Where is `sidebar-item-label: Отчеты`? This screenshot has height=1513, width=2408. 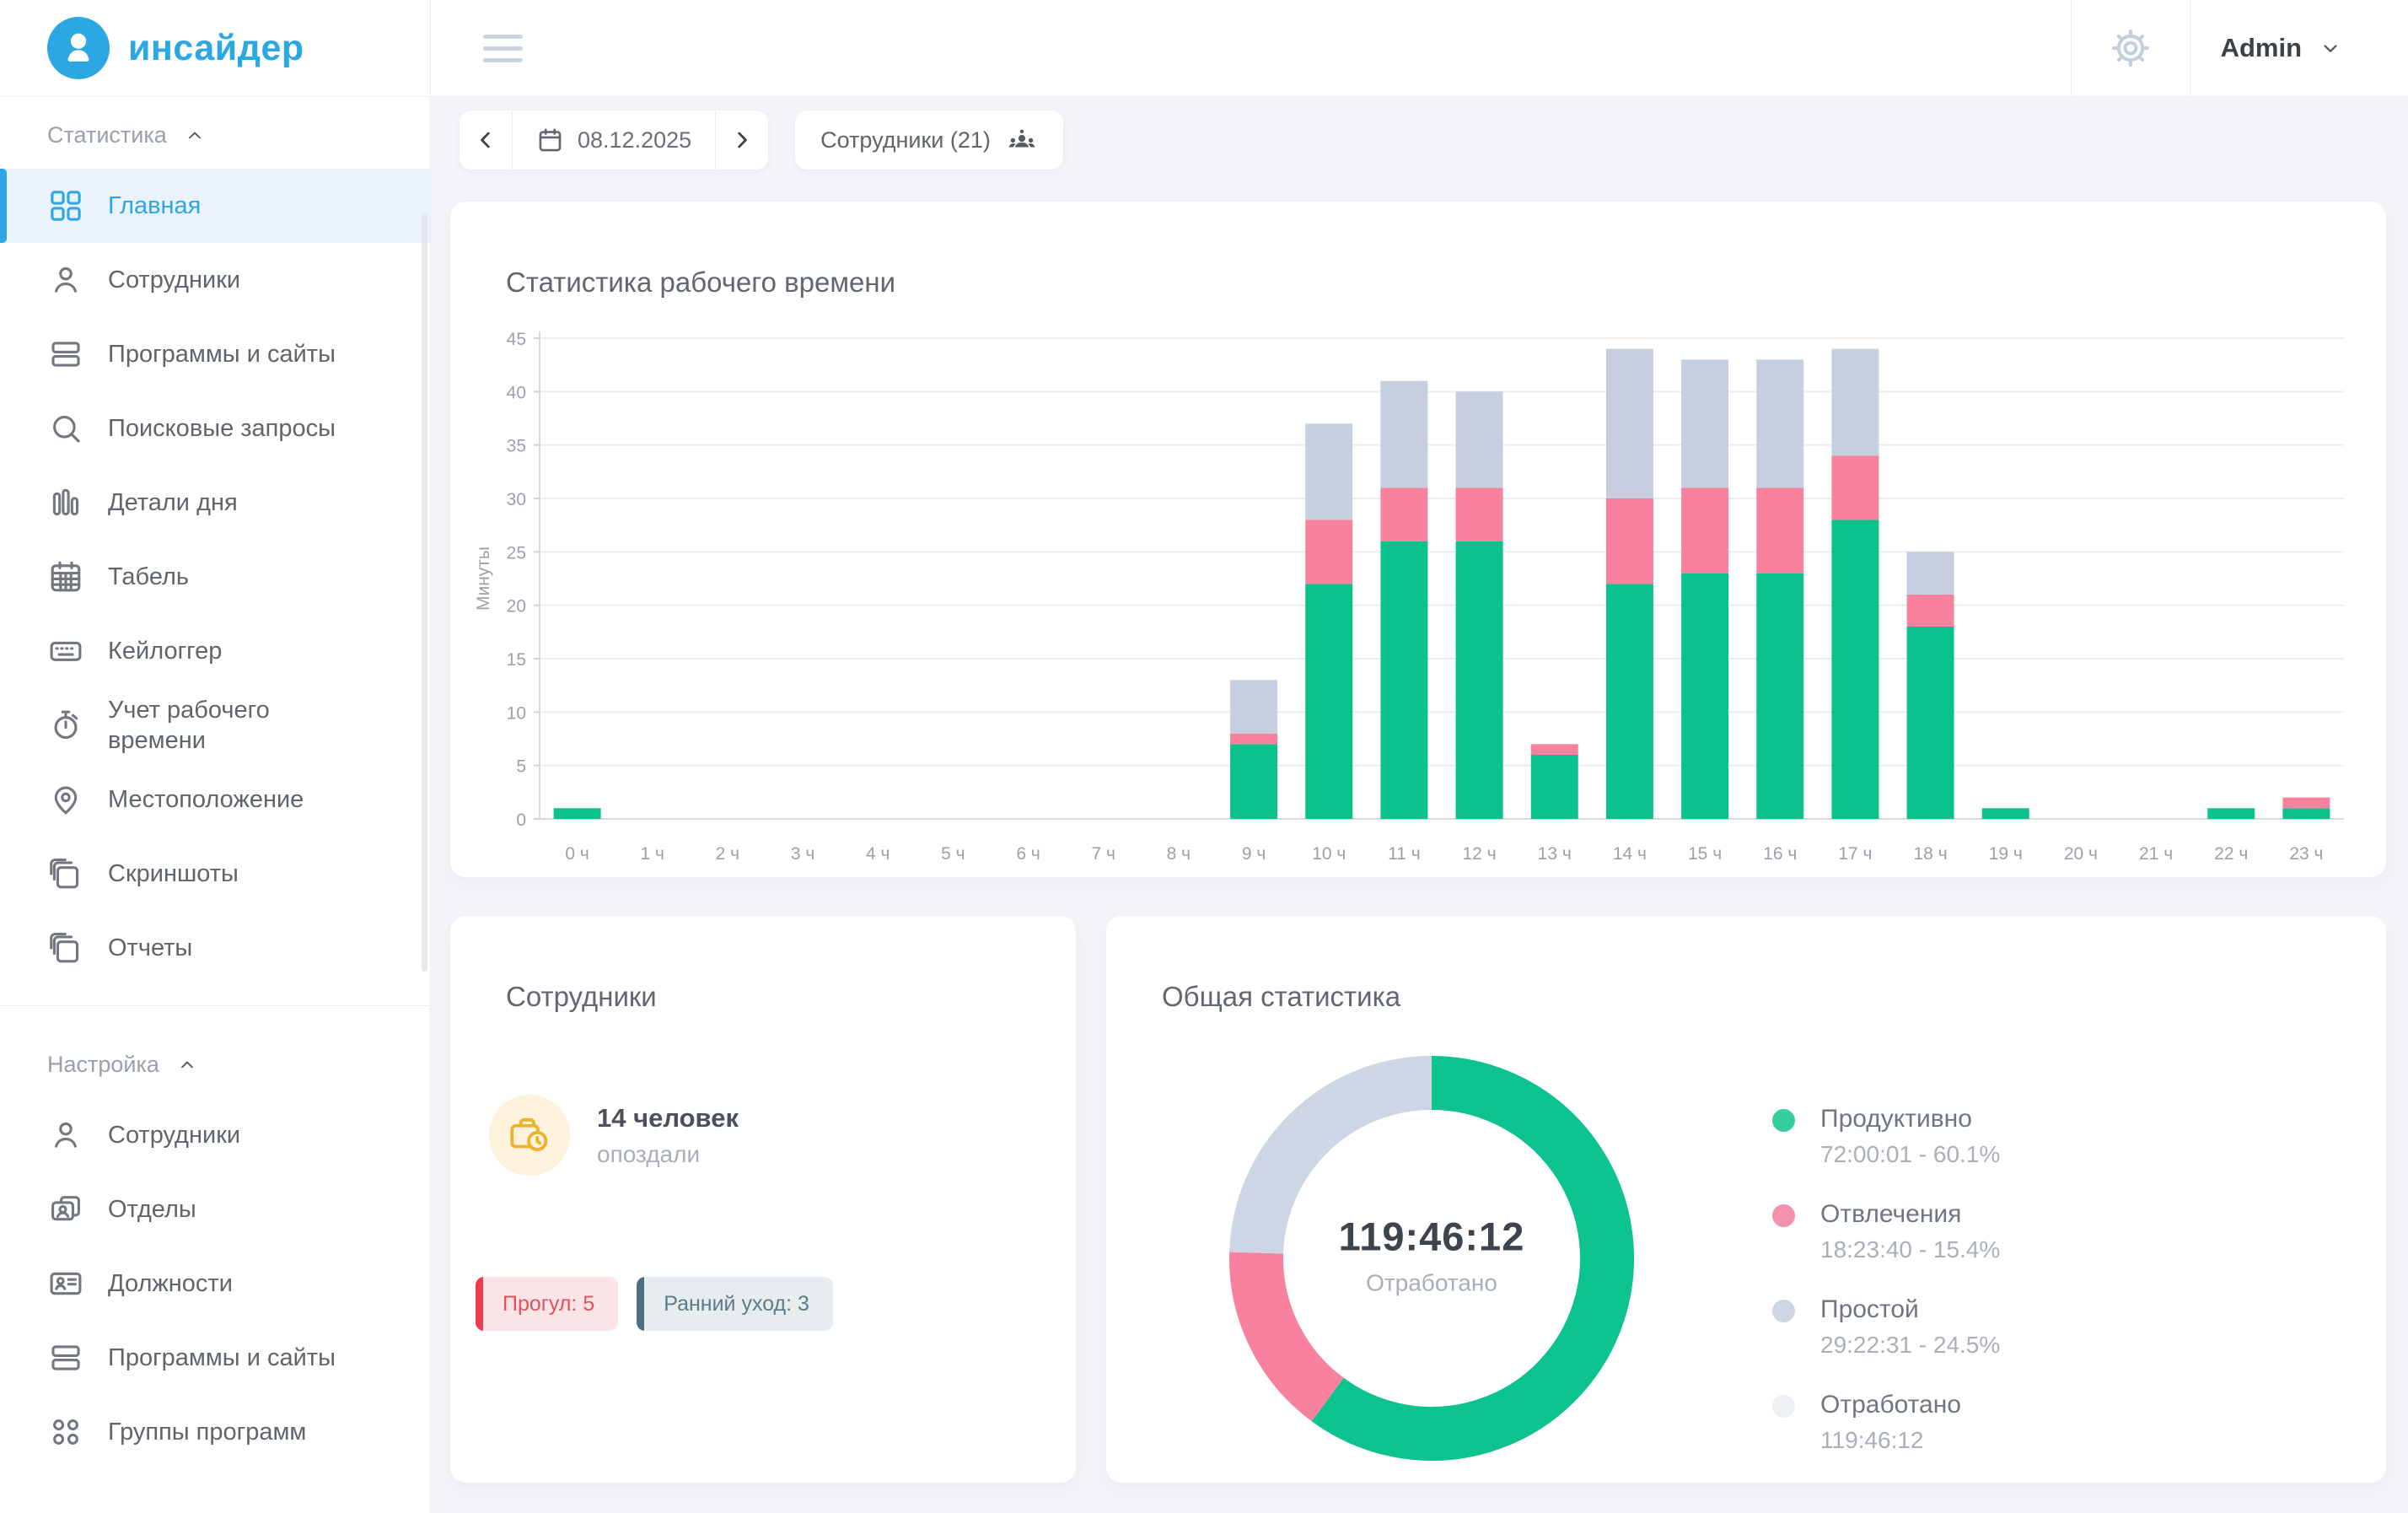
sidebar-item-label: Отчеты is located at coordinates (151, 948).